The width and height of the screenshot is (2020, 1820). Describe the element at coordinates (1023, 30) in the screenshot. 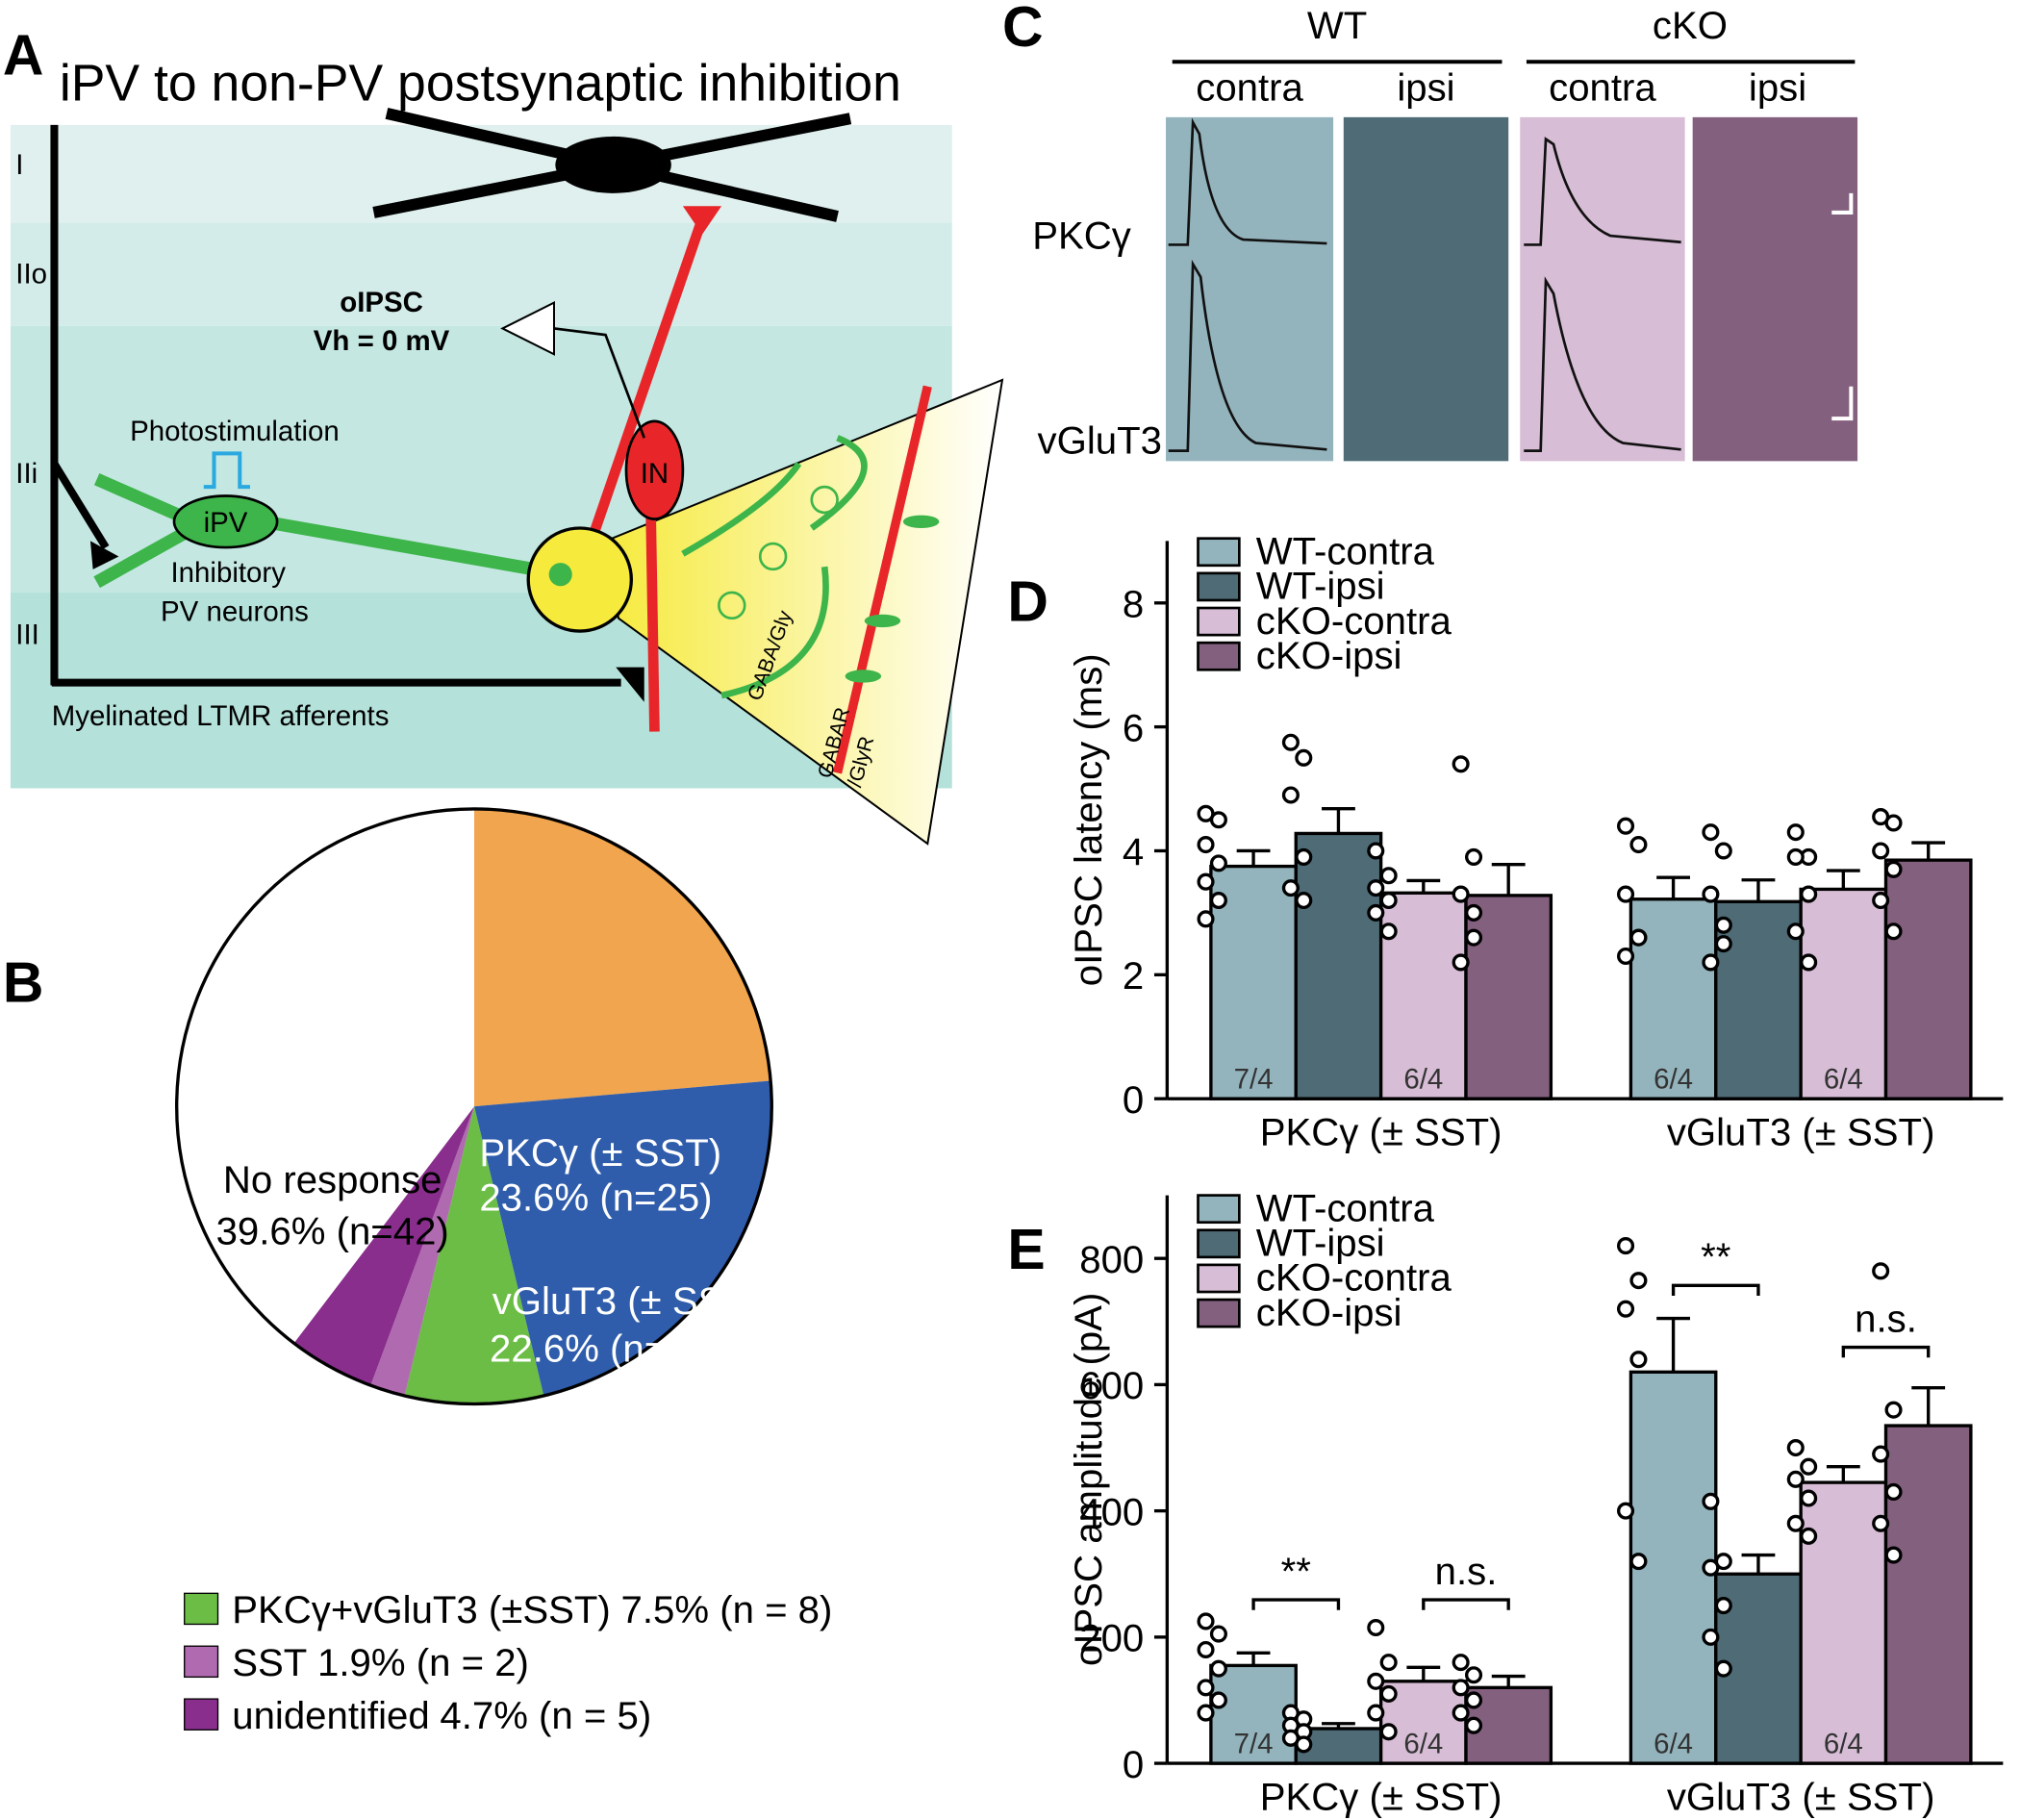

I see `panel-label: C` at that location.